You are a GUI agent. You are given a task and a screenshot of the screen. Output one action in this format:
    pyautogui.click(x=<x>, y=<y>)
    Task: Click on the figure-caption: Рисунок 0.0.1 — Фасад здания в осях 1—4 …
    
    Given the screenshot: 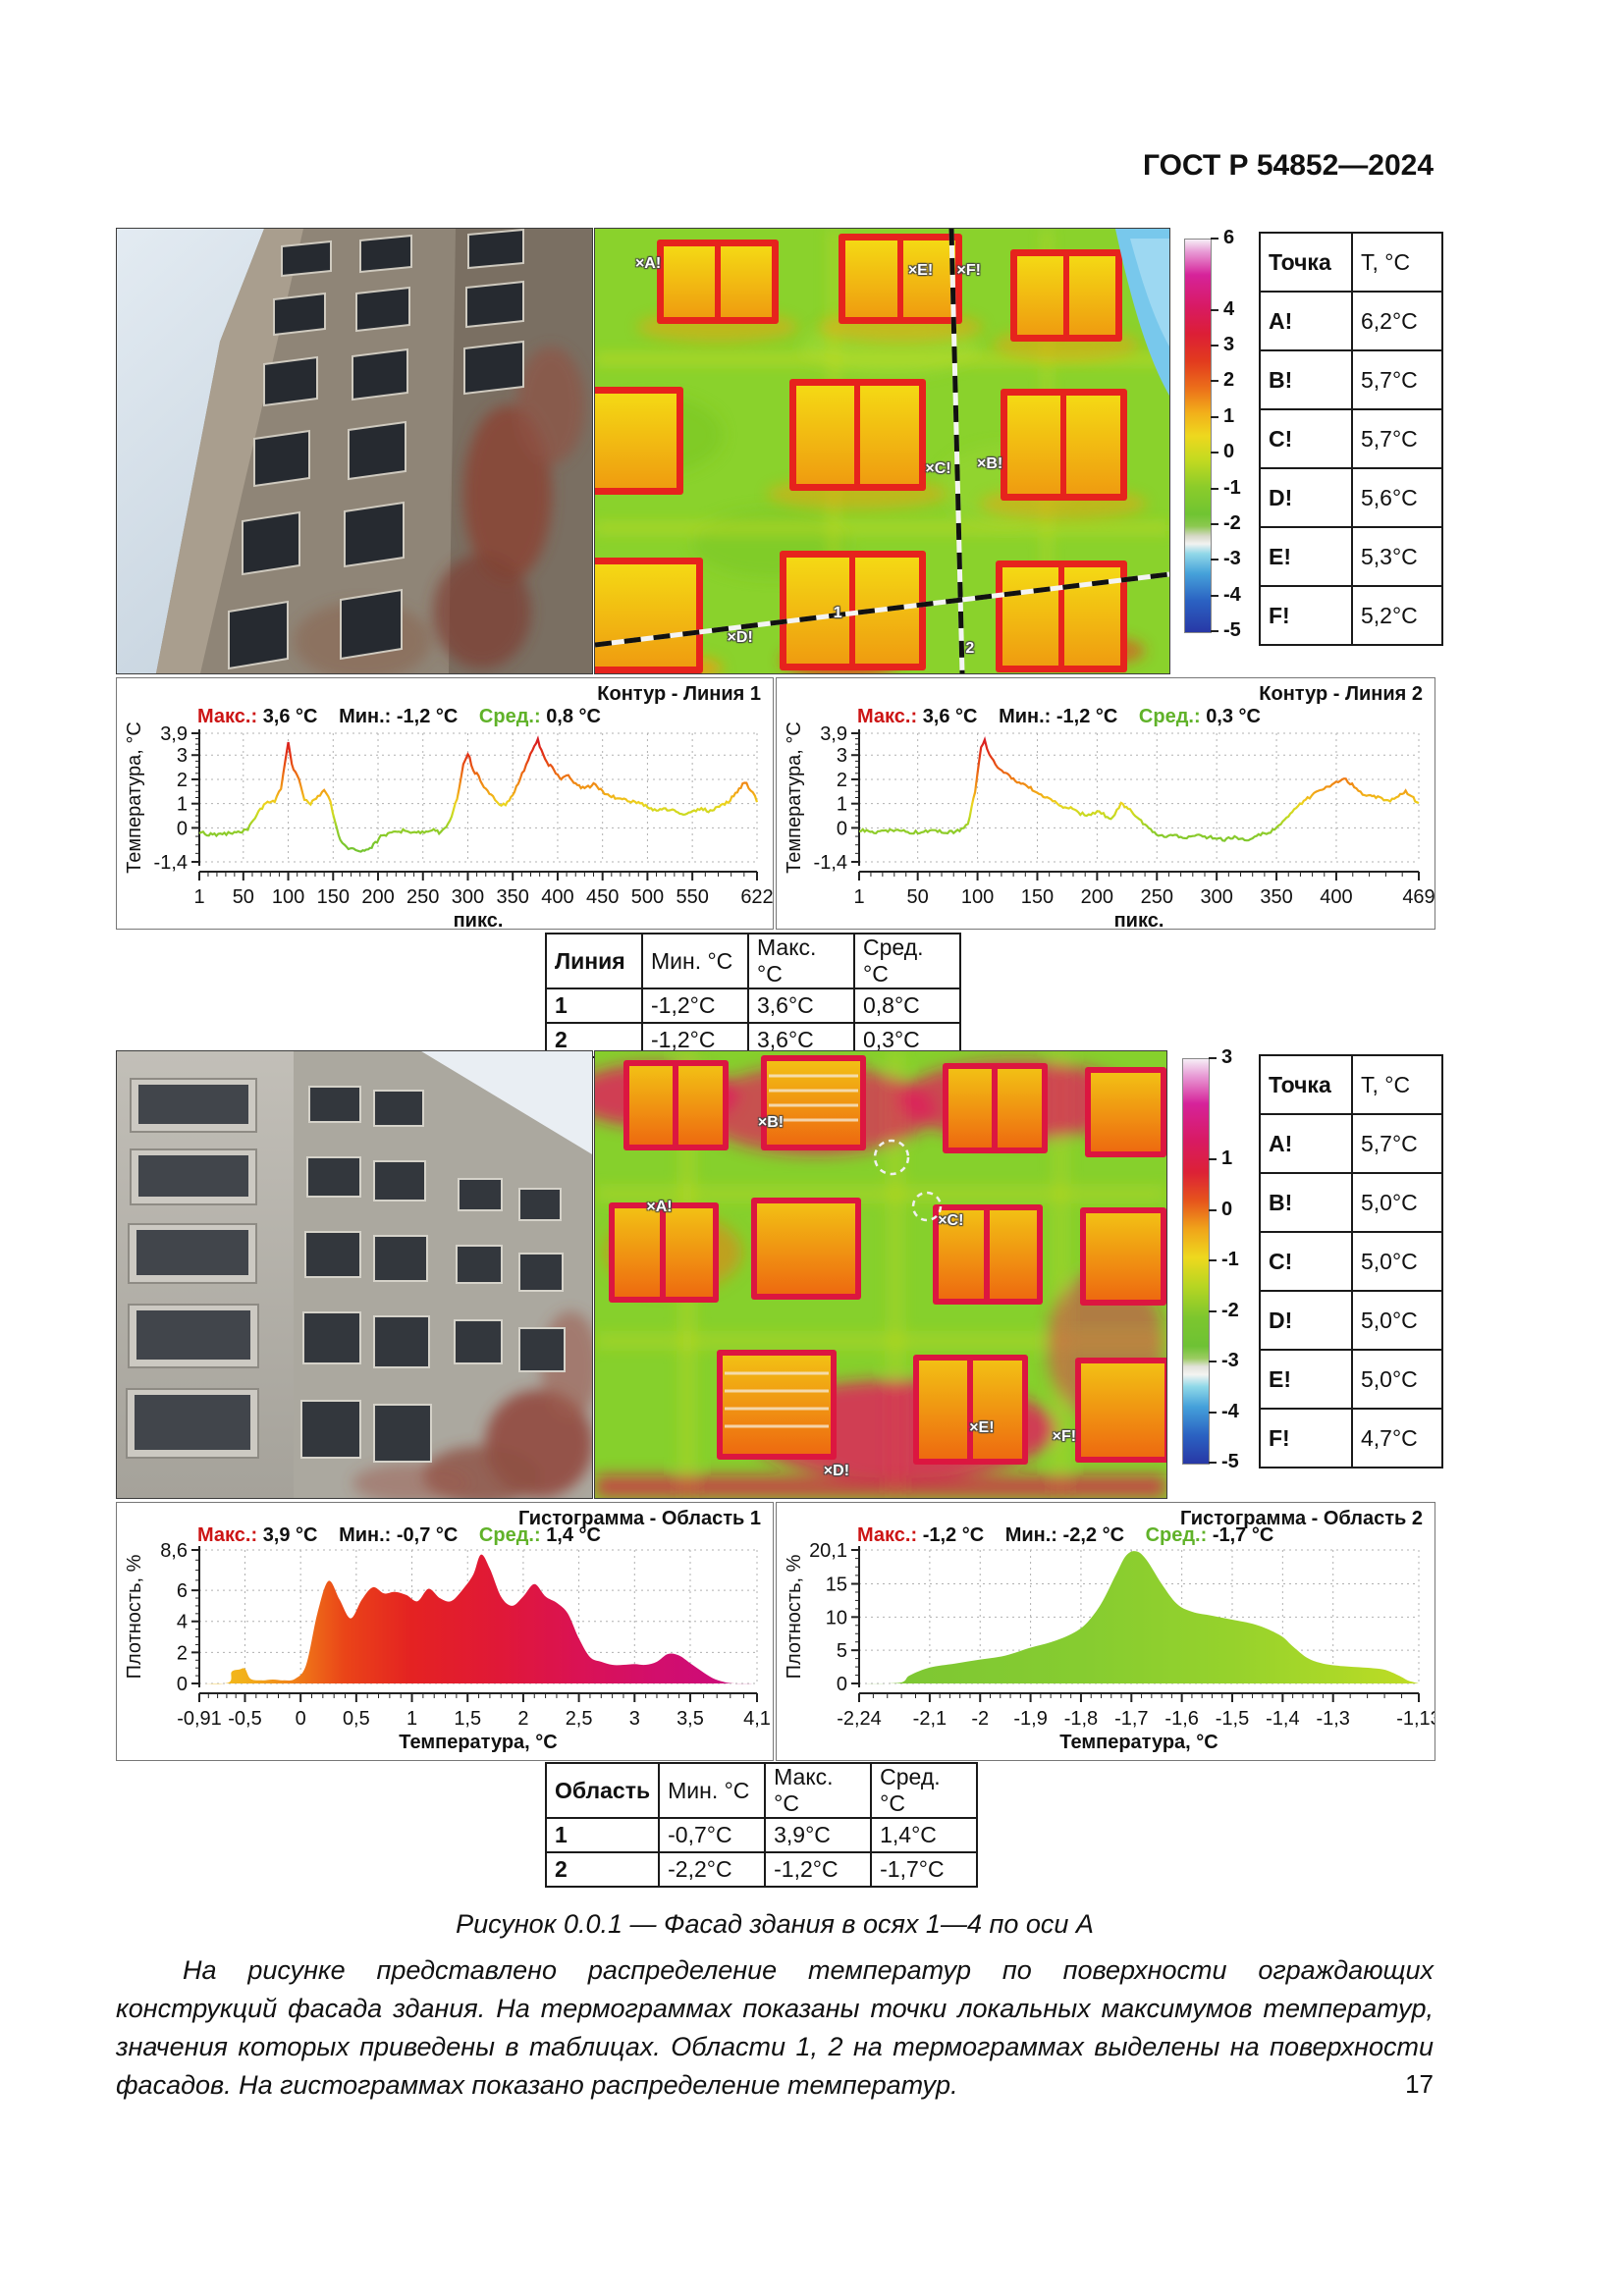 What is the action you would take?
    pyautogui.click(x=775, y=1924)
    